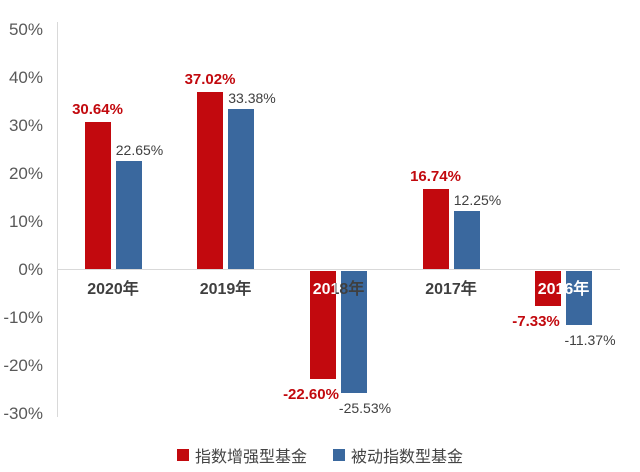  What do you see at coordinates (435, 229) in the screenshot?
I see `bar-2017年-s0` at bounding box center [435, 229].